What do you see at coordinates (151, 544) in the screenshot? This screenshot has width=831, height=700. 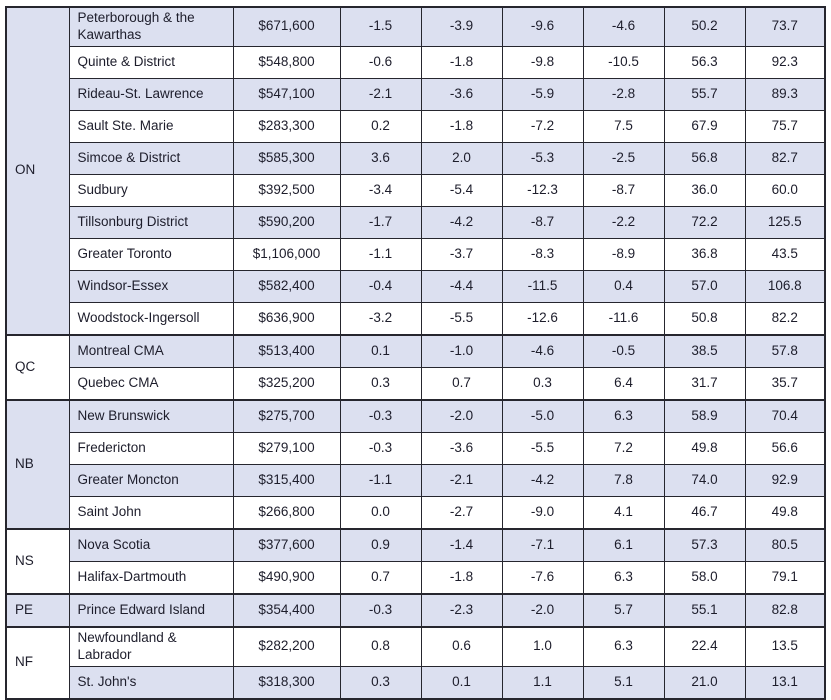 I see `region-cell: Nova Scotia` at bounding box center [151, 544].